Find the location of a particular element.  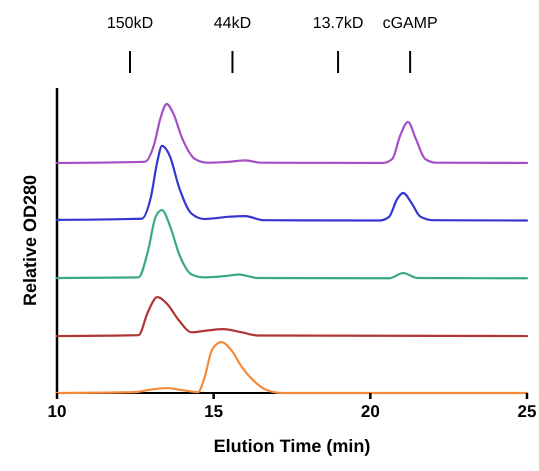

x-tick-label: 10 is located at coordinates (57, 411).